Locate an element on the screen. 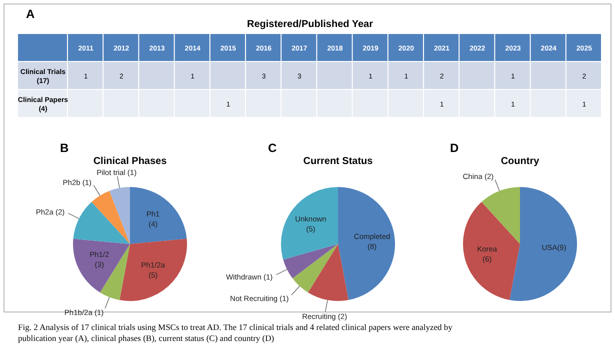  chart-title: Clinical Phases is located at coordinates (130, 161).